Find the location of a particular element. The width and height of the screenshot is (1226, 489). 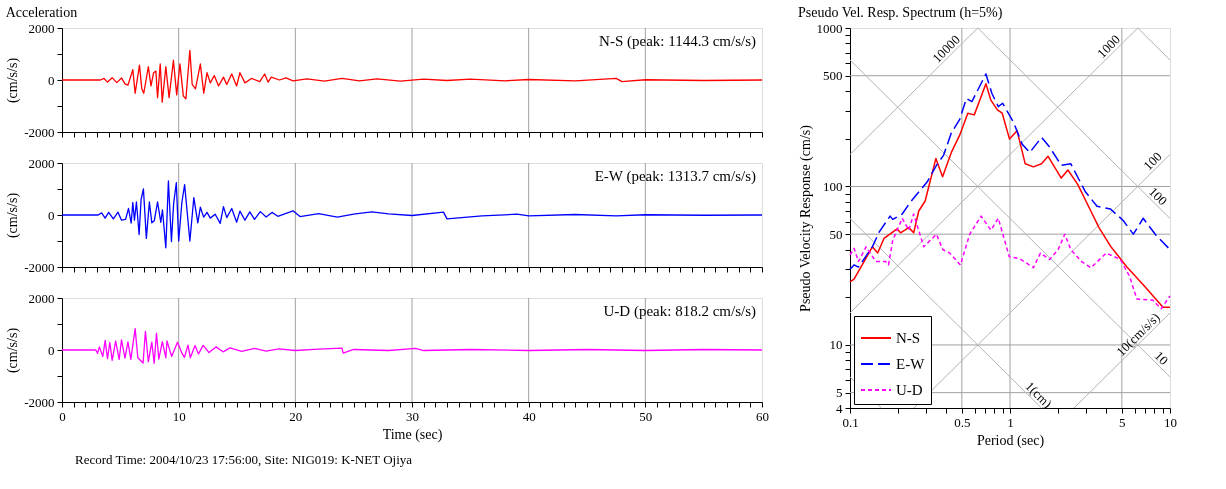

legend-label: N-S is located at coordinates (908, 338).